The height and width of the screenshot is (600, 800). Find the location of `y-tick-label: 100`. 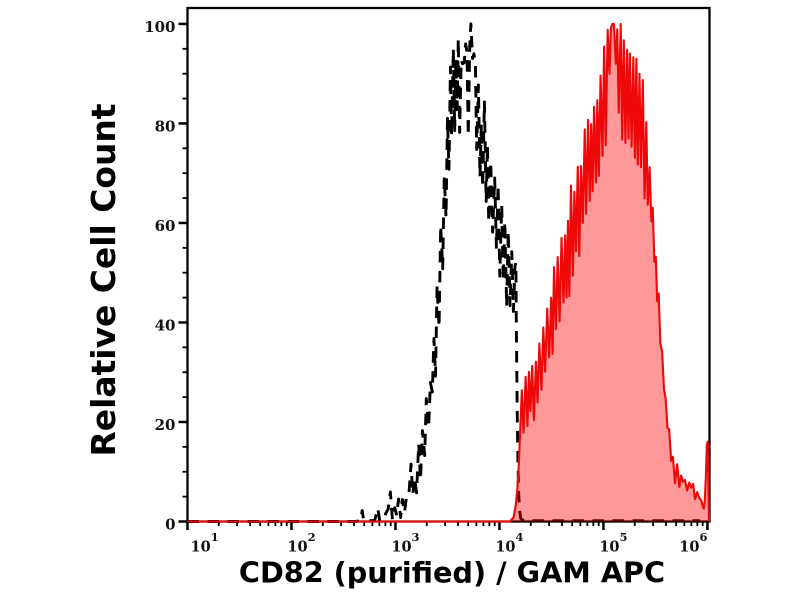

y-tick-label: 100 is located at coordinates (159, 27).